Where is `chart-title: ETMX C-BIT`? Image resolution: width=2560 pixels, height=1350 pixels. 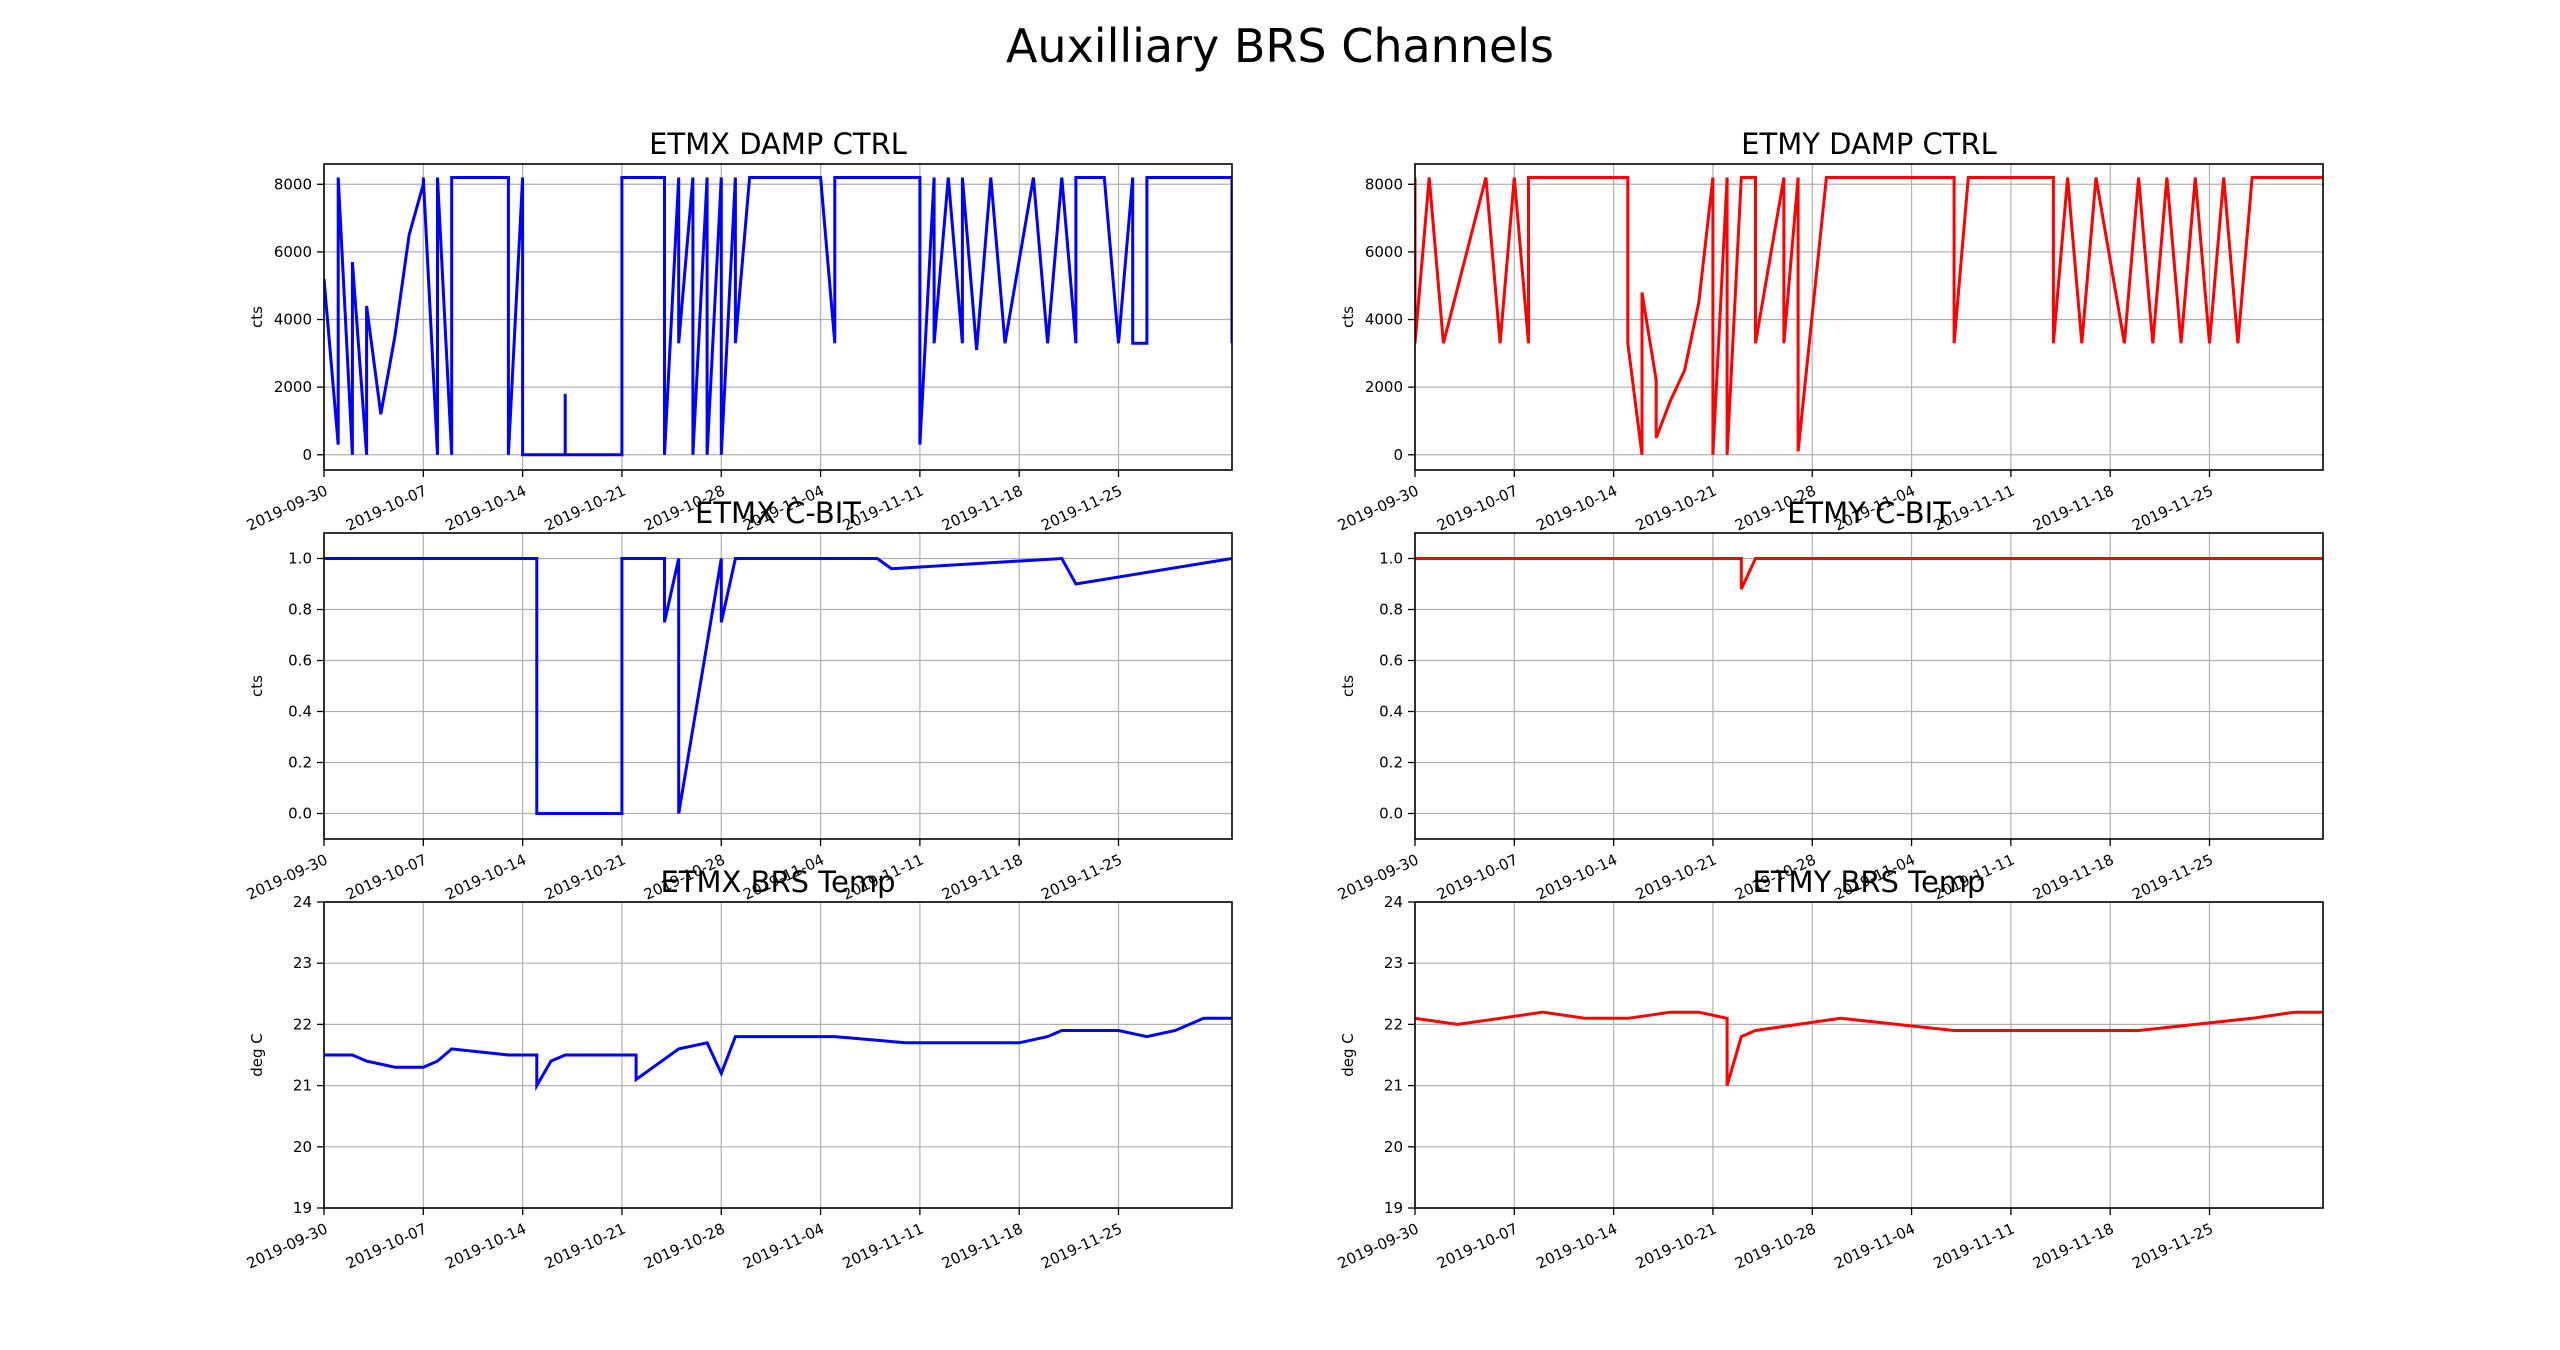 chart-title: ETMX C-BIT is located at coordinates (778, 513).